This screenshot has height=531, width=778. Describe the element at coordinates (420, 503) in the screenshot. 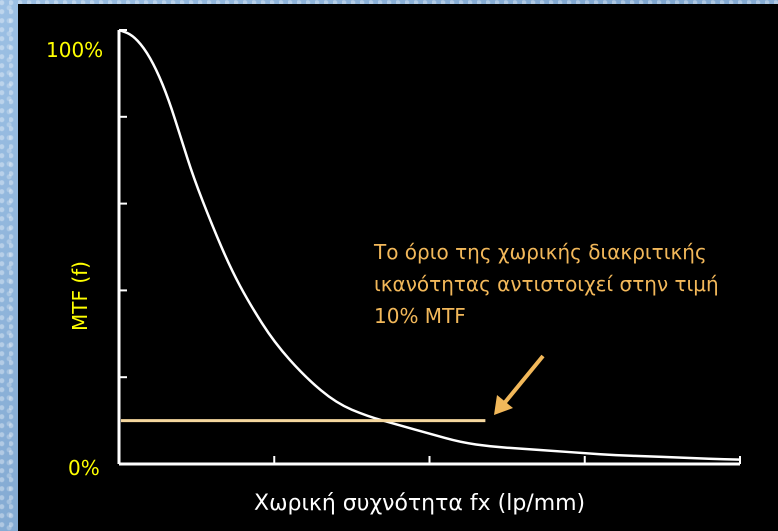

I see `x-axis-label: Χωρική συχνότητα fx (lp/mm)` at that location.